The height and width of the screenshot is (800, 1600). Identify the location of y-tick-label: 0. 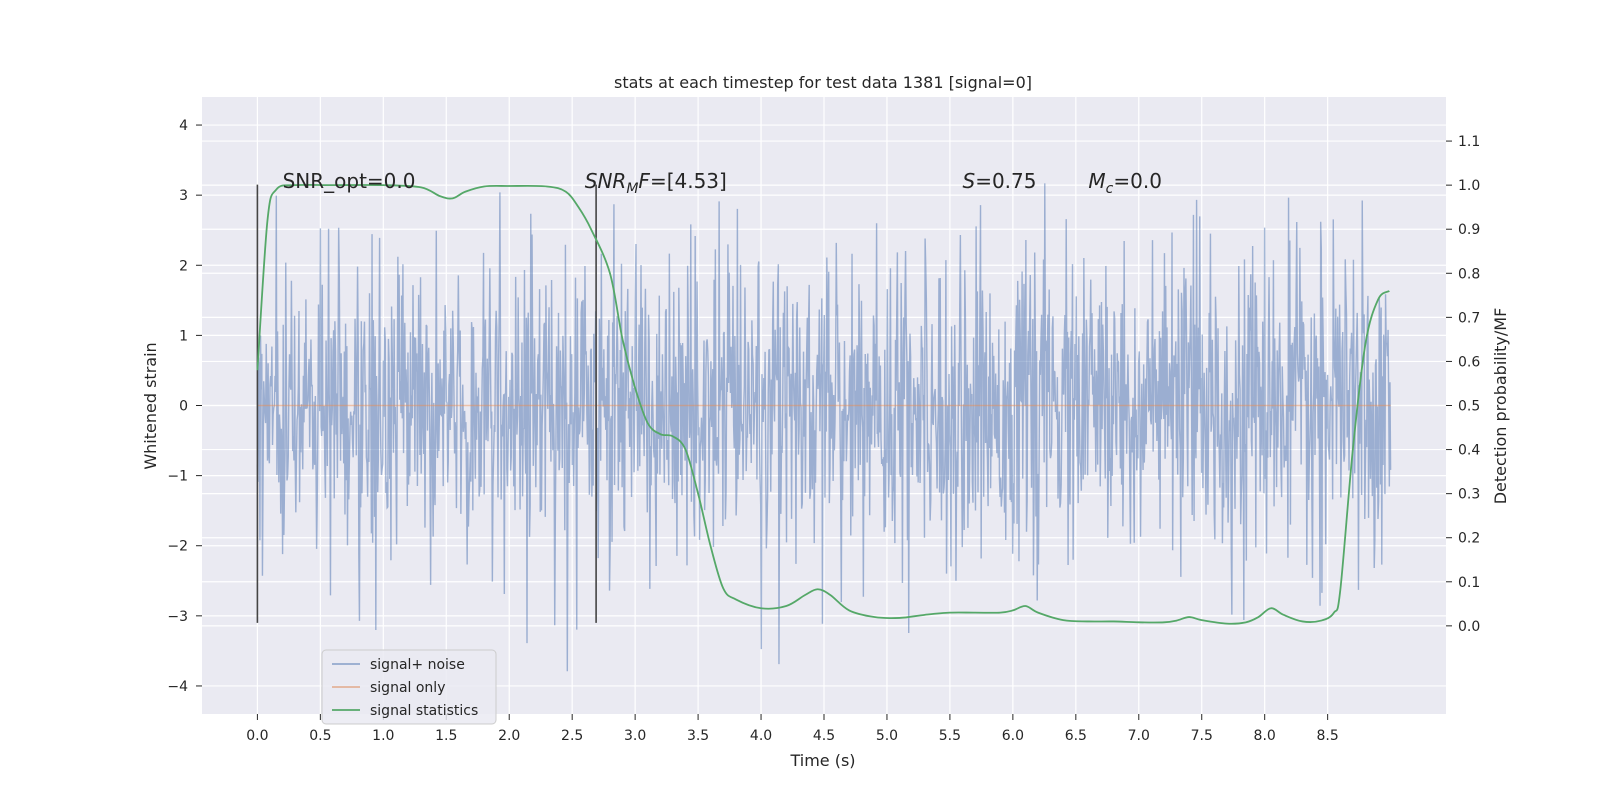
(183, 407).